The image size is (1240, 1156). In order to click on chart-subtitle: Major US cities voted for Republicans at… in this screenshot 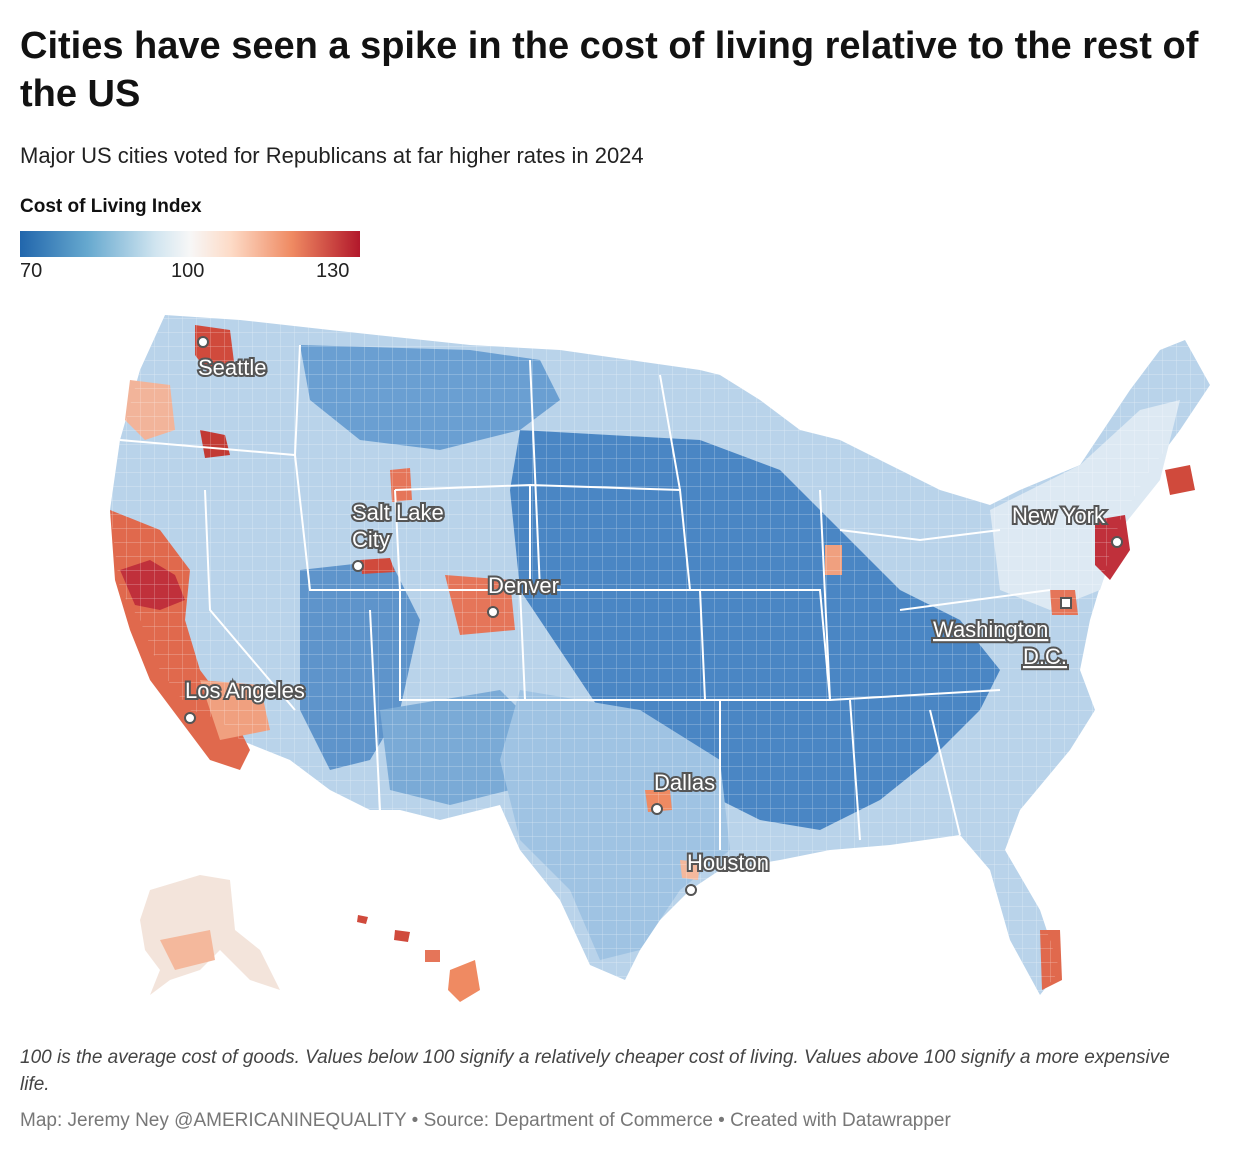, I will do `click(332, 155)`.